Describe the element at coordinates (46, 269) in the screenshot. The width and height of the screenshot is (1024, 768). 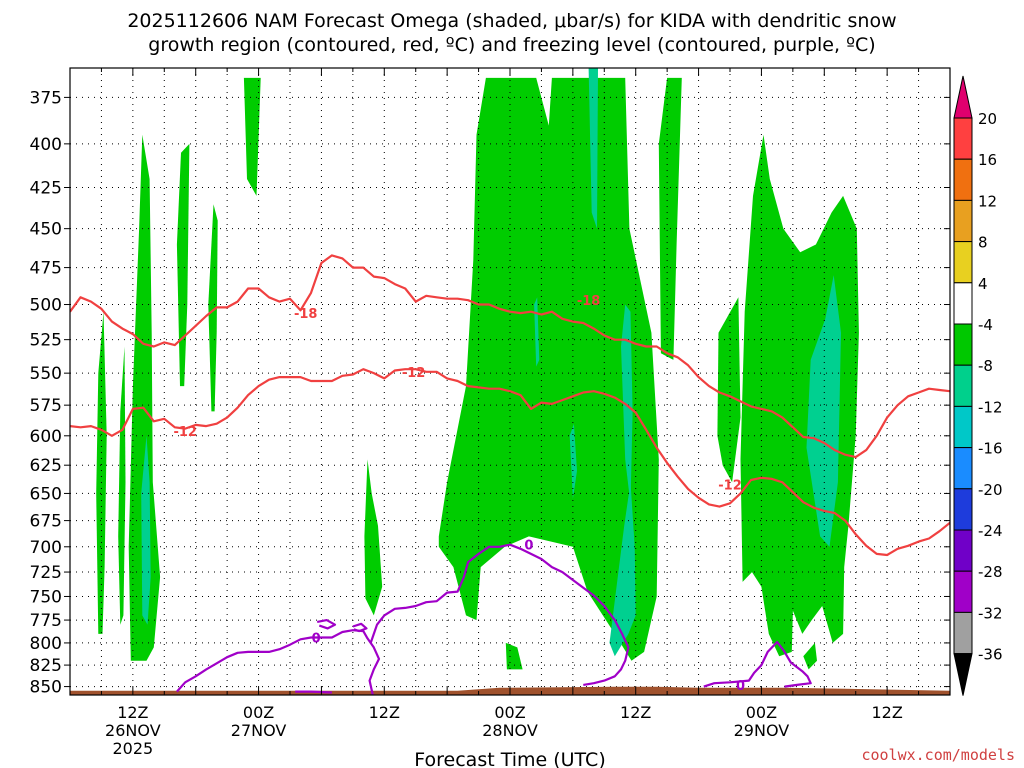
I see `y-tick-label: 475` at that location.